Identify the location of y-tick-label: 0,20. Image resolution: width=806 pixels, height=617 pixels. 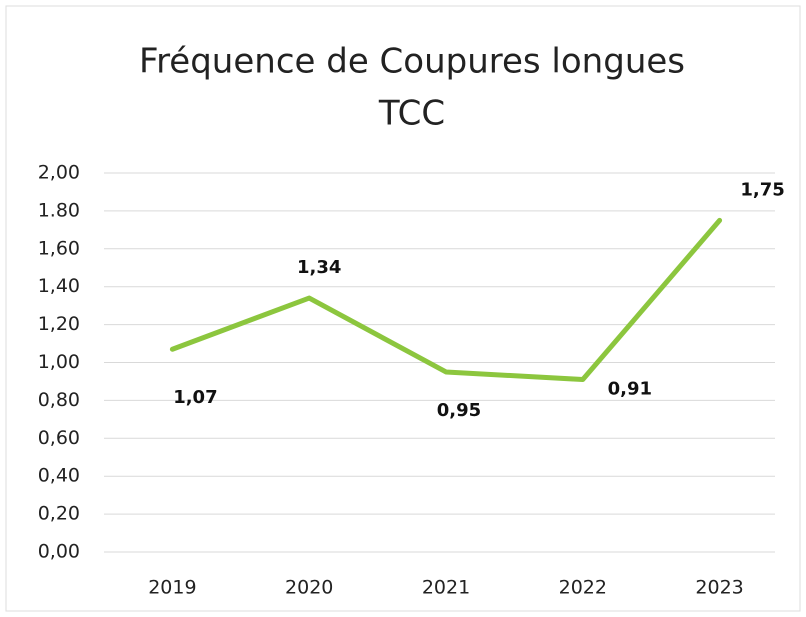
(59, 514).